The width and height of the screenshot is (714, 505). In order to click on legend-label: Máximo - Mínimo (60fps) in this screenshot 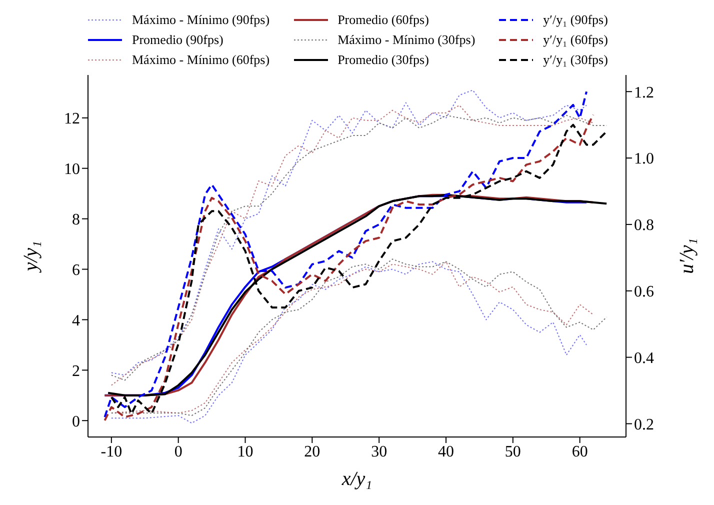, I will do `click(201, 60)`.